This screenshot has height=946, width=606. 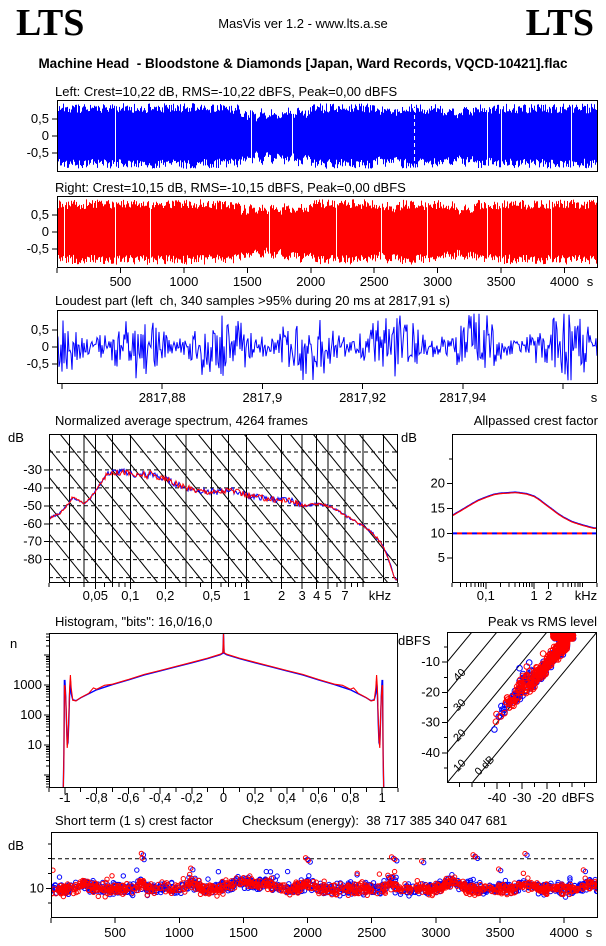 I want to click on svg-text: dBFS, so click(x=578, y=797).